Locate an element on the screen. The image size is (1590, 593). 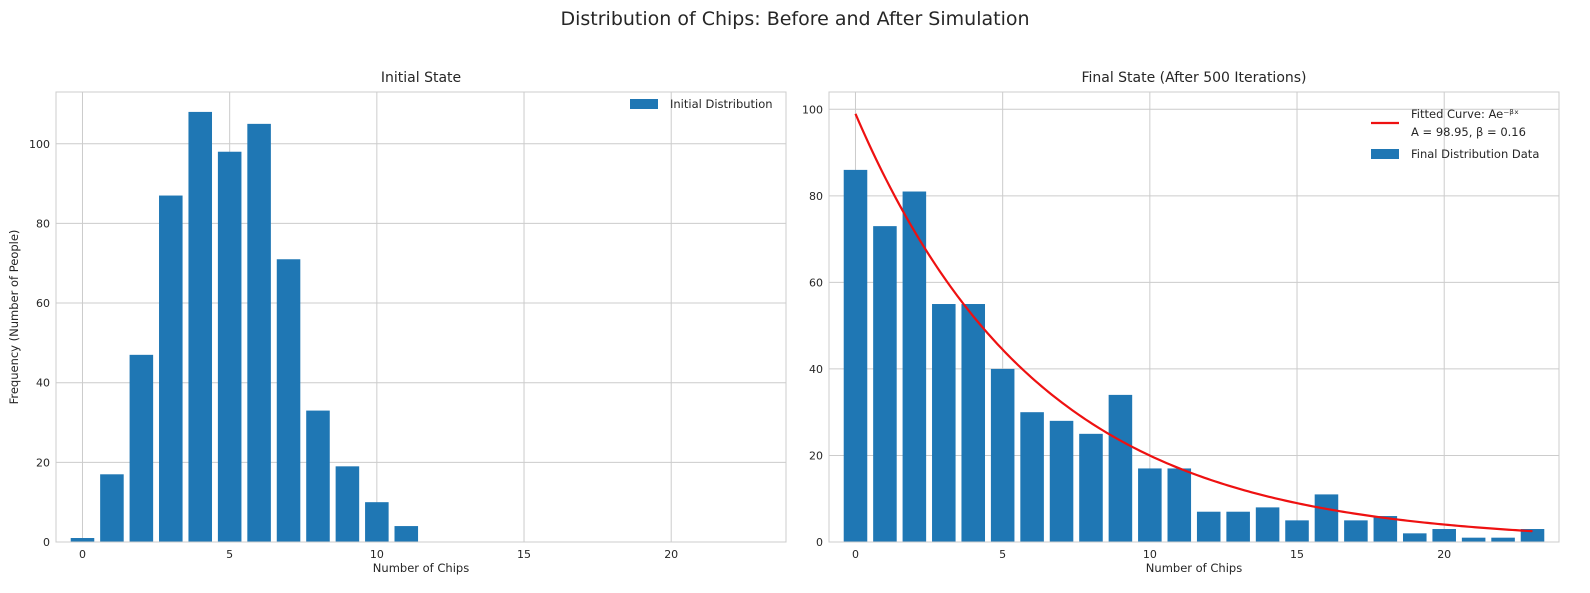
initial-state-x-axis-label: Number of Chips is located at coordinates (421, 568).